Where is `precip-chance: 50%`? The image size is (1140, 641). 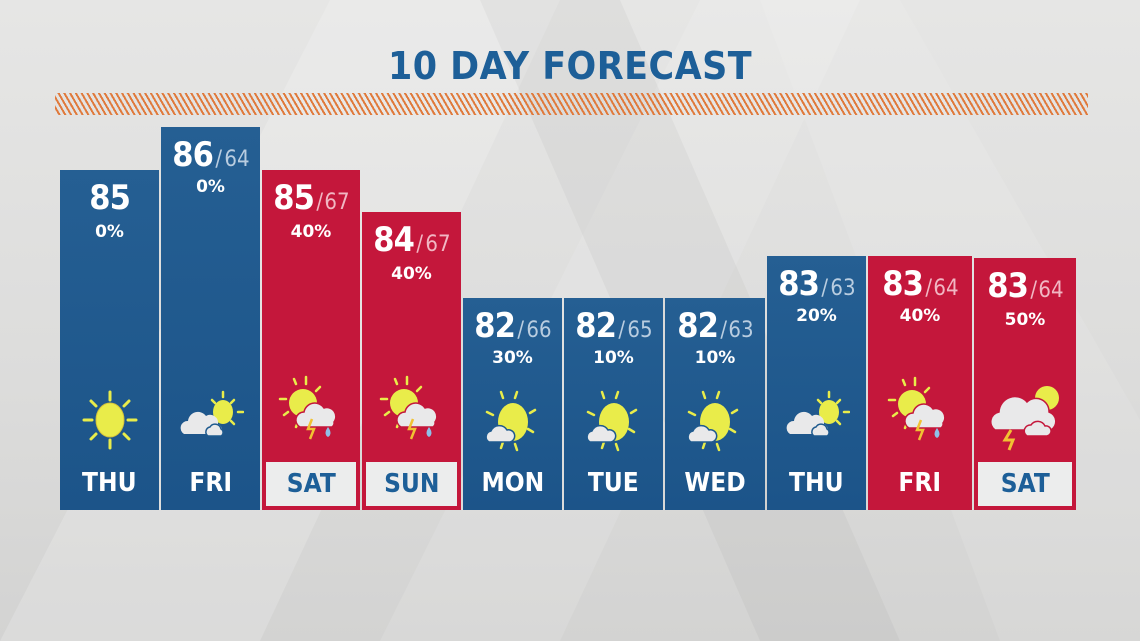 precip-chance: 50% is located at coordinates (1025, 320).